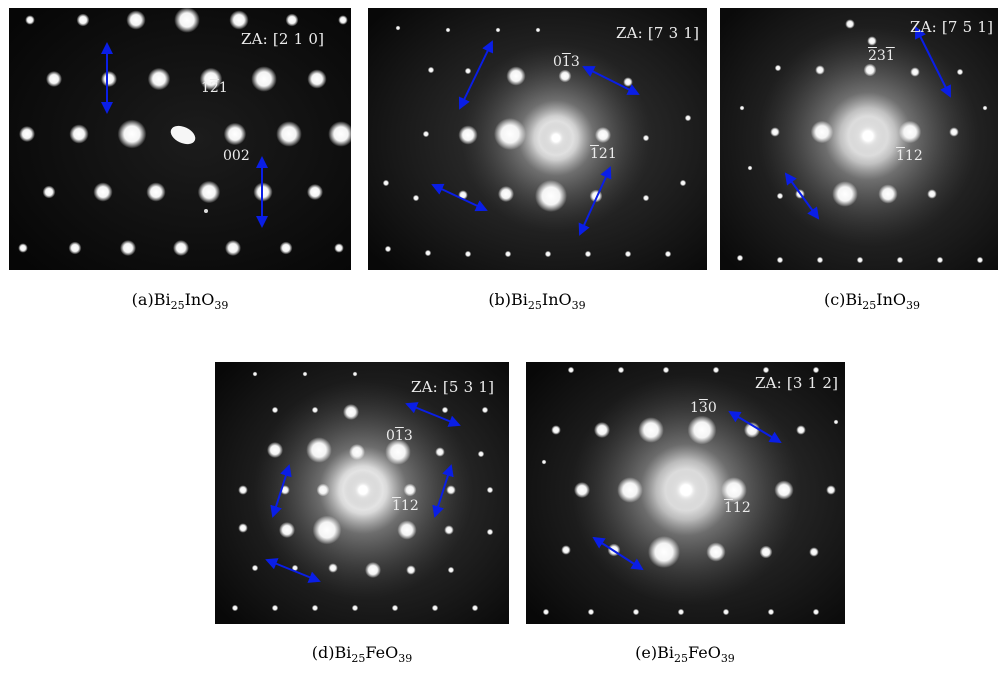 The image size is (998, 675). What do you see at coordinates (180, 301) in the screenshot?
I see `caption-a: (a)Bi25InO39` at bounding box center [180, 301].